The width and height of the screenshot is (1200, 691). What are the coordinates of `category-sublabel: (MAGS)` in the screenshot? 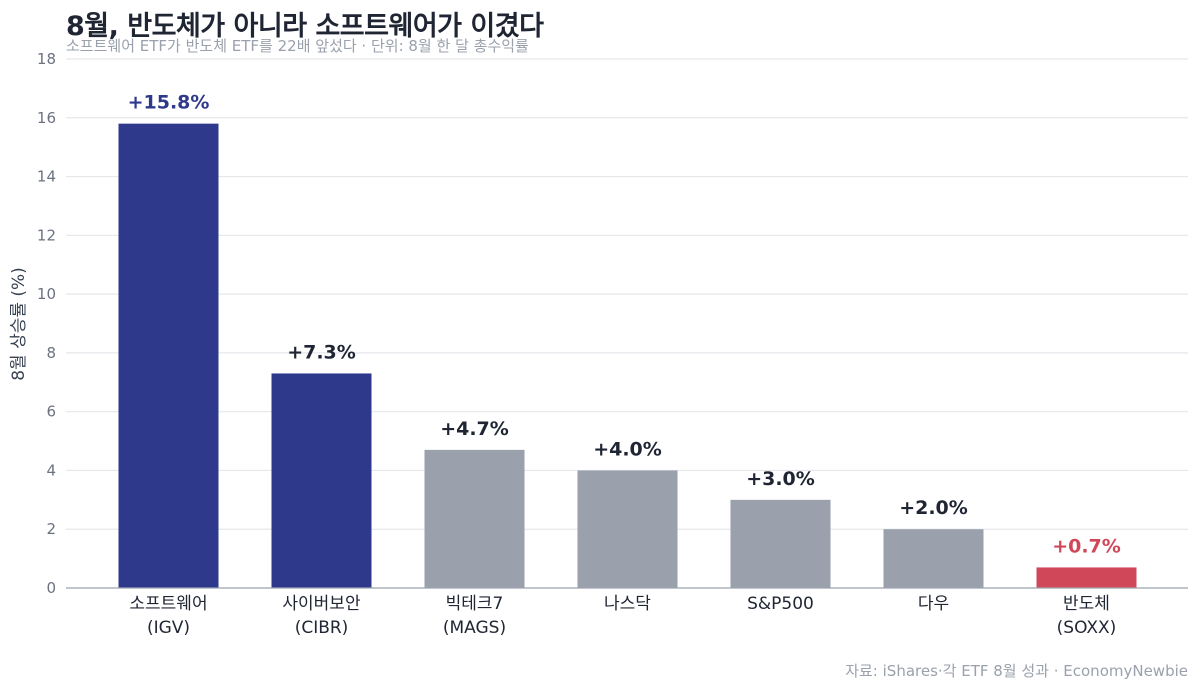 It's located at (474, 628).